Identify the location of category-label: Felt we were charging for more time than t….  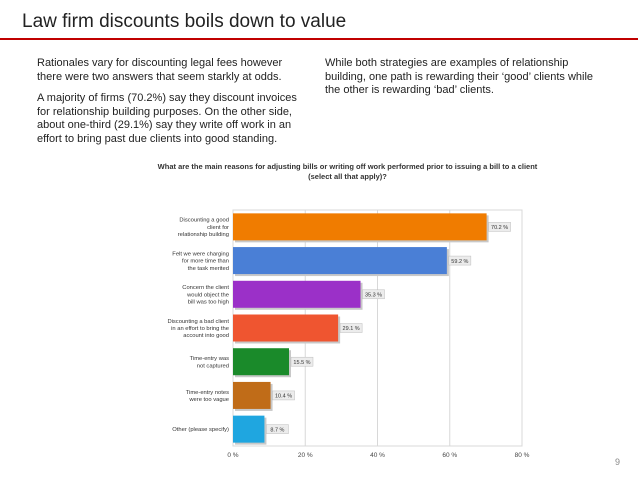
(200, 261).